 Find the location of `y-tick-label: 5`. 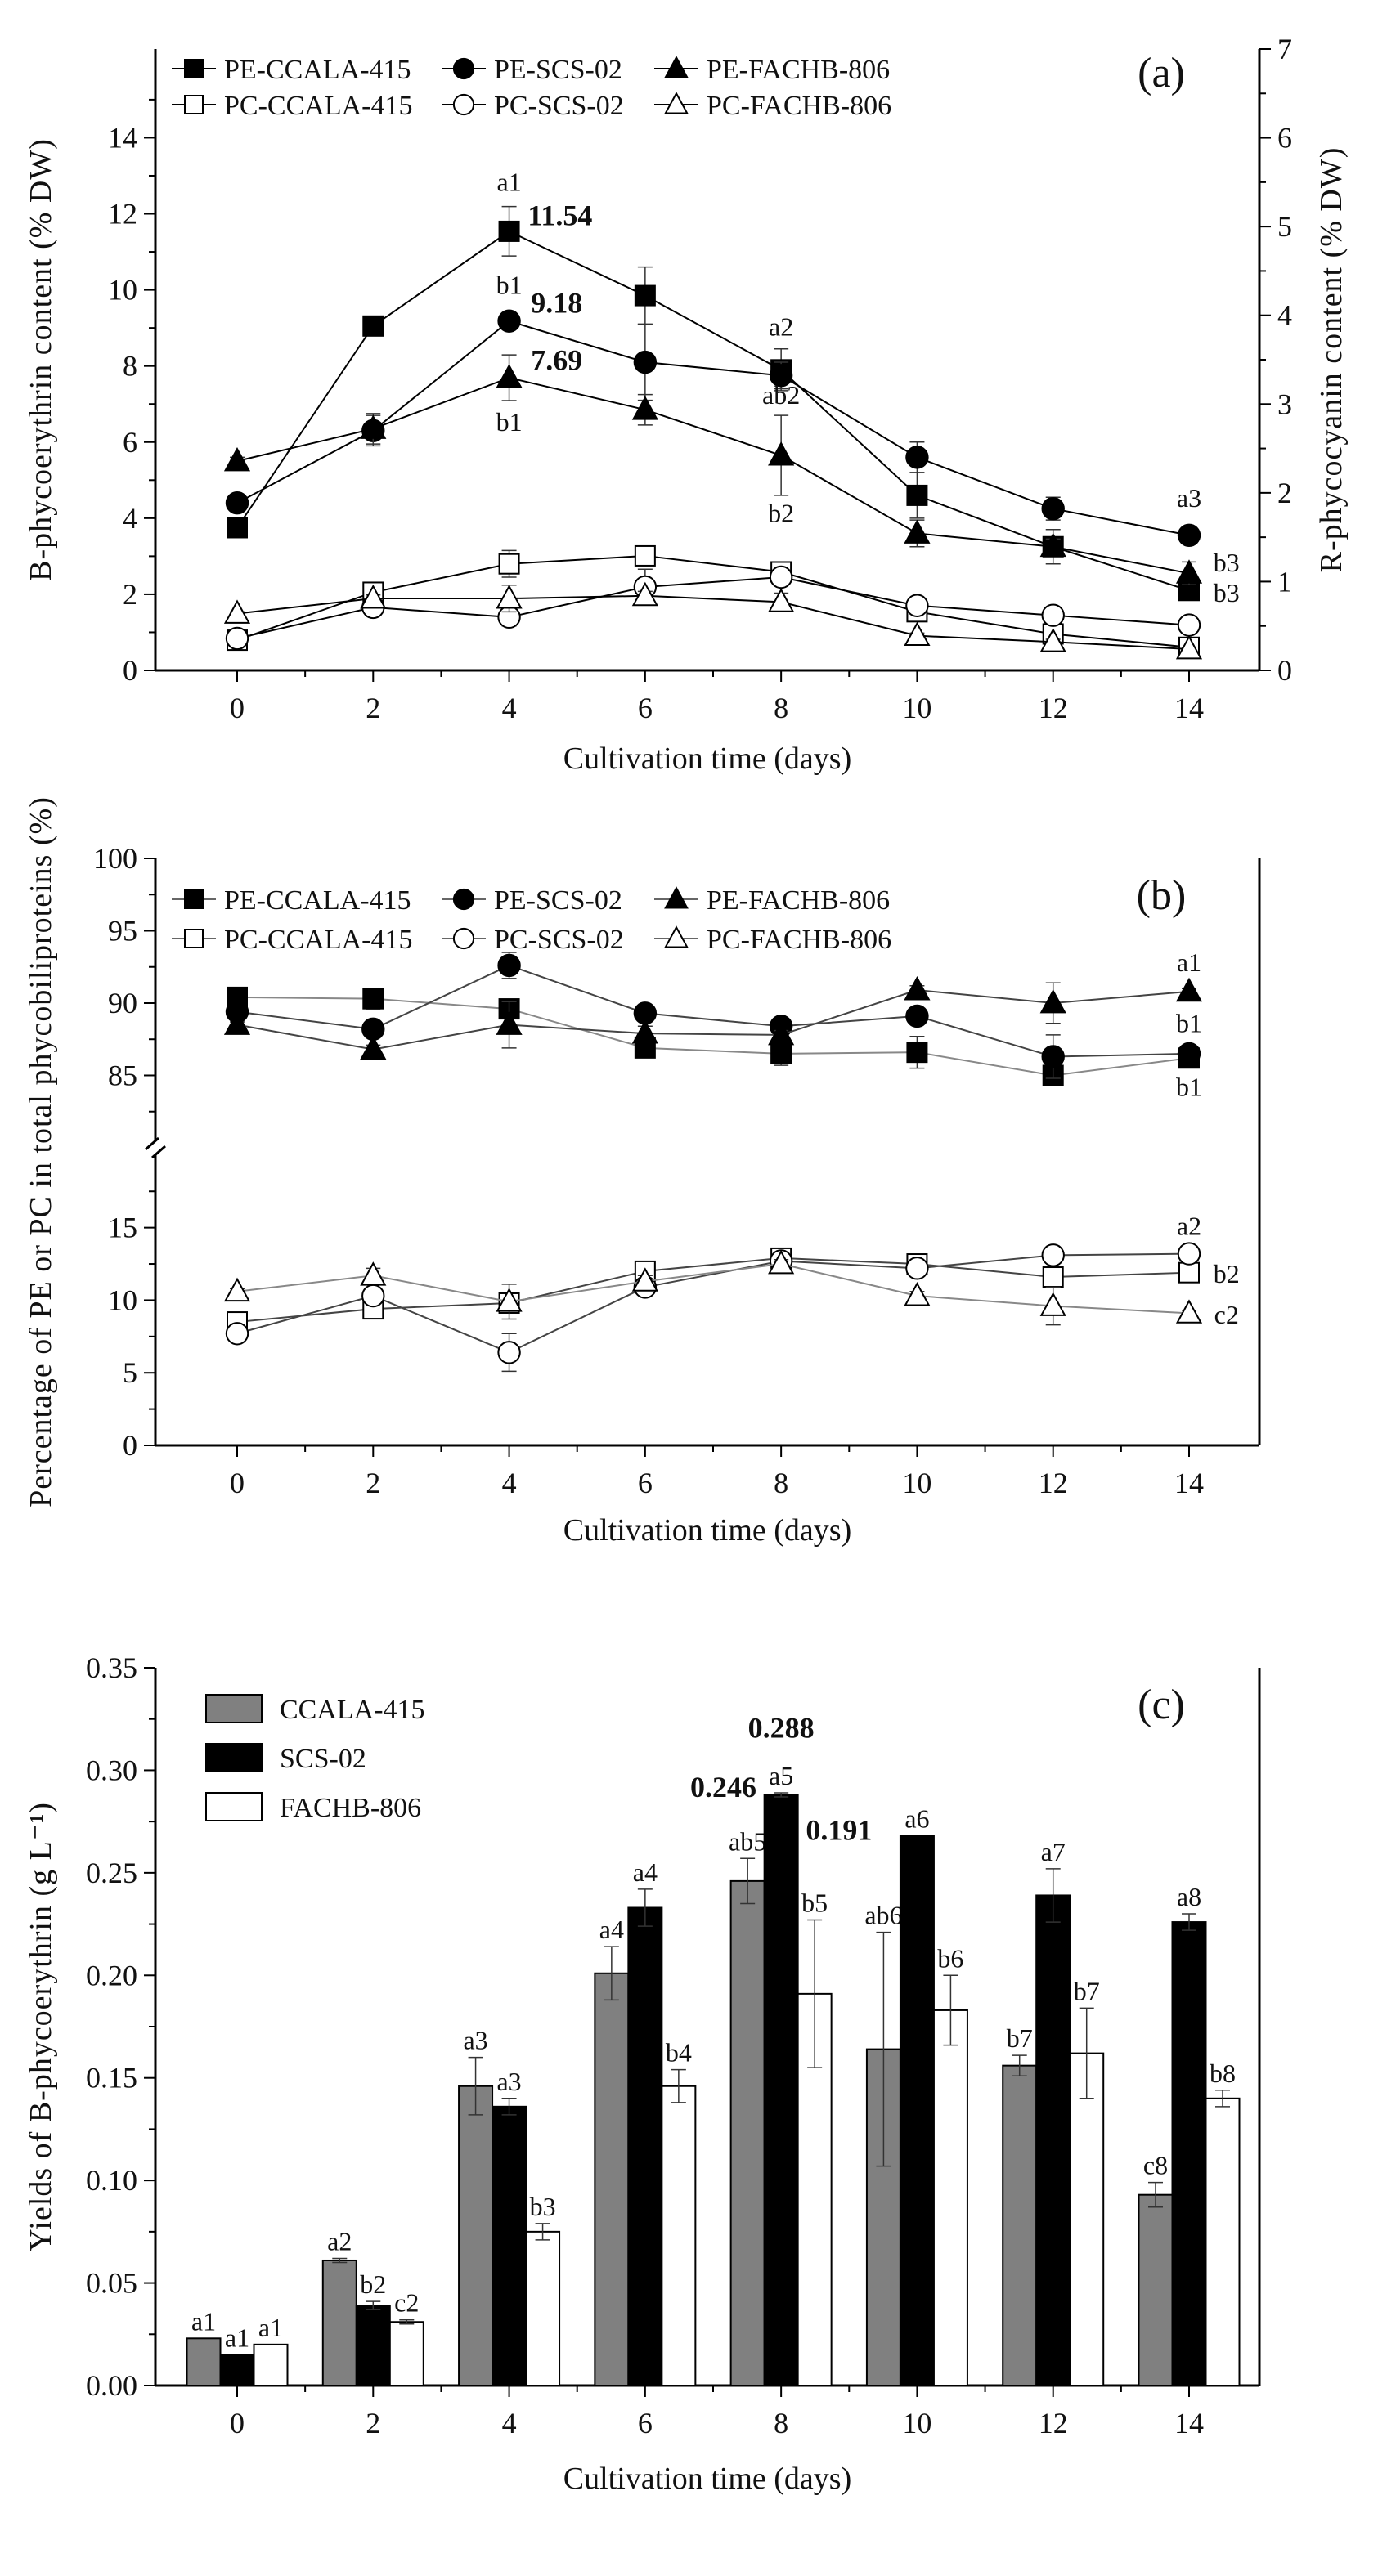

y-tick-label: 5 is located at coordinates (130, 1373).